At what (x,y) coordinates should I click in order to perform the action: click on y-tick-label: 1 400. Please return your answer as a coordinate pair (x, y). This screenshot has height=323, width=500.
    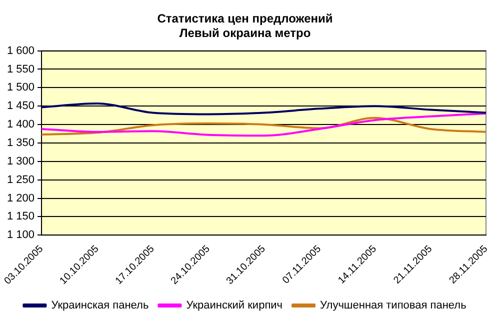
    Looking at the image, I should click on (20, 124).